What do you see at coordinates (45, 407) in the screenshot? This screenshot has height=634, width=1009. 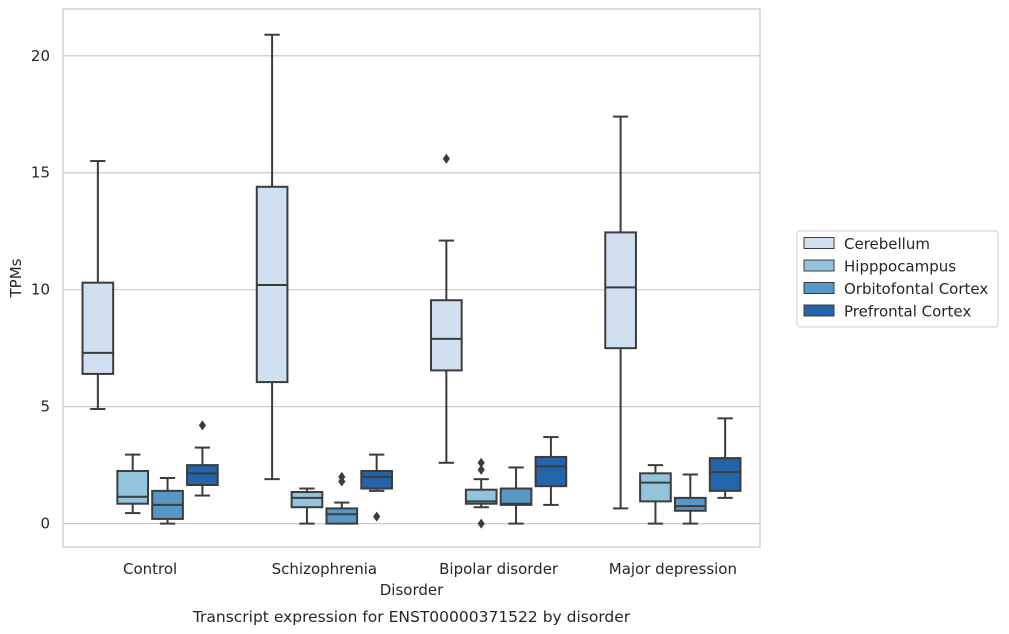 I see `y-tick-label: 5` at bounding box center [45, 407].